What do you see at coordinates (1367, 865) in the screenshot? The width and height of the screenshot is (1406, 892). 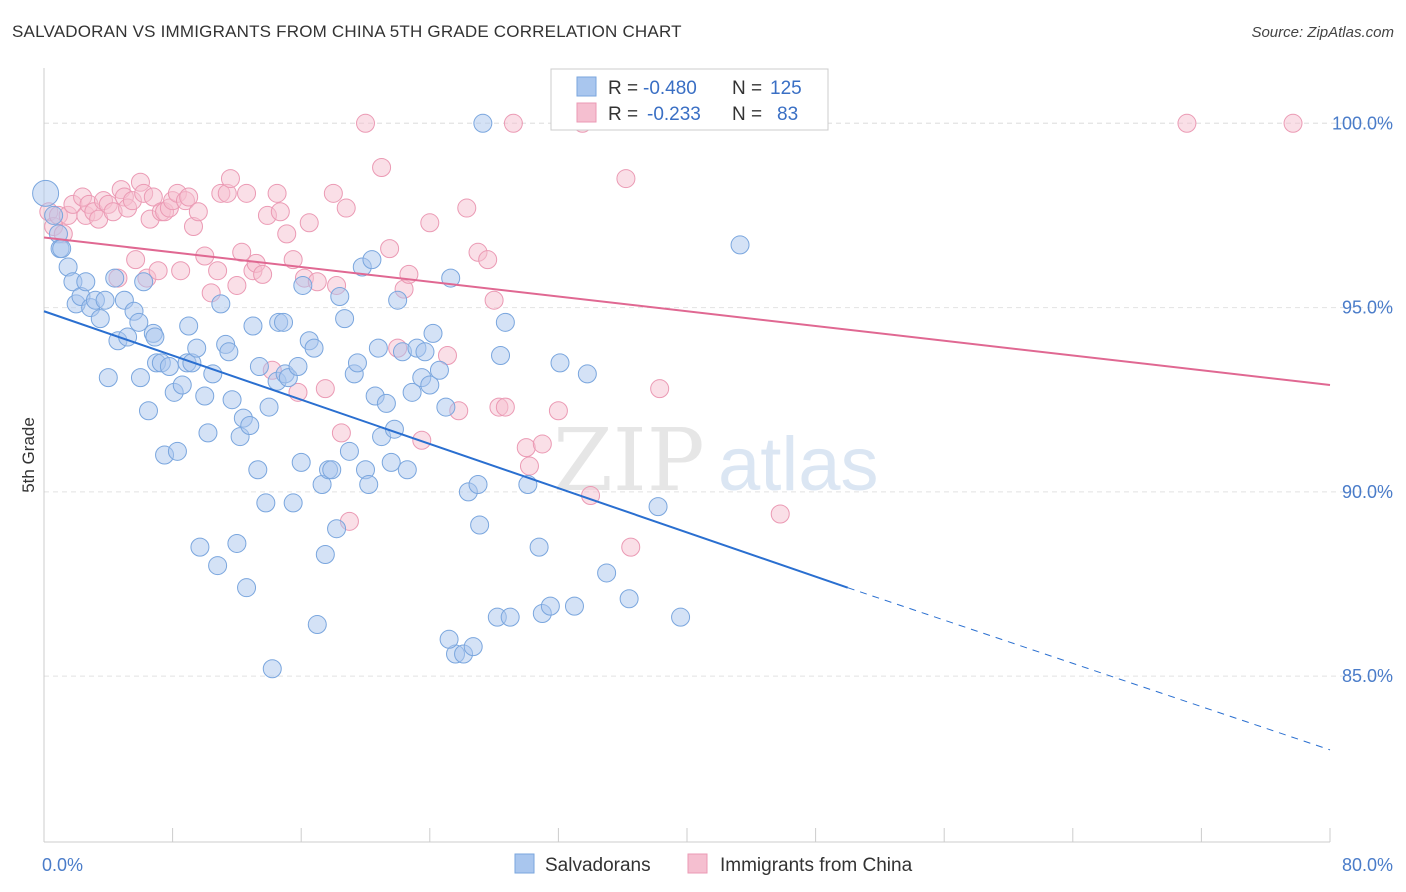 I see `x-tick-label-1: 80.0%` at bounding box center [1367, 865].